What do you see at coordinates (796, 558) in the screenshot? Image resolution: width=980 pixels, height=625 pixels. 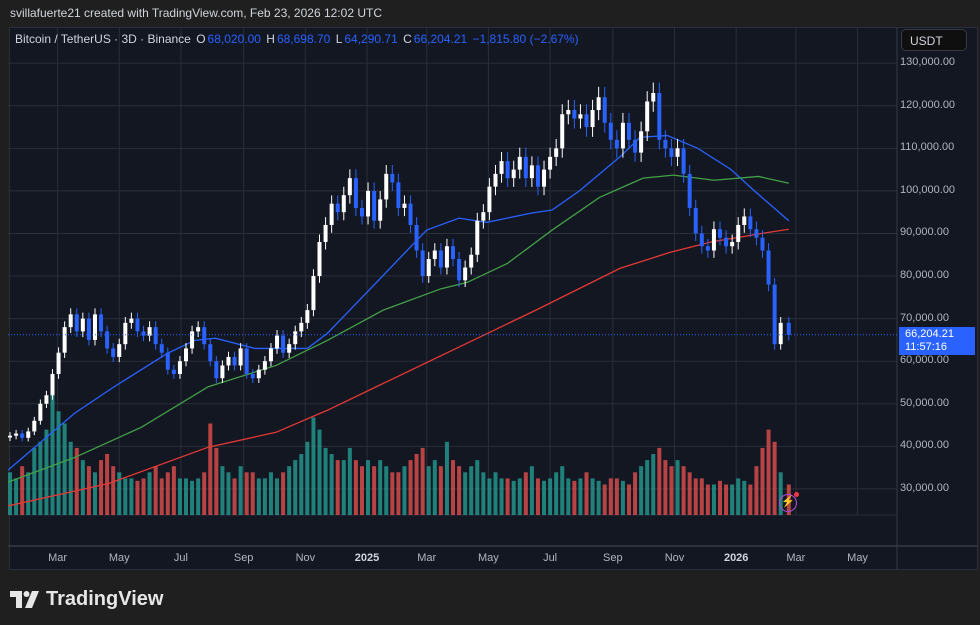 I see `time-tick-label: Mar` at bounding box center [796, 558].